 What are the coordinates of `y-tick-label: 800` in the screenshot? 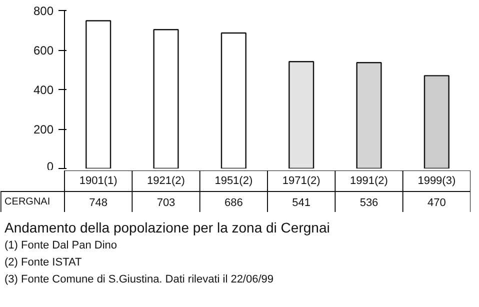 It's located at (43, 11).